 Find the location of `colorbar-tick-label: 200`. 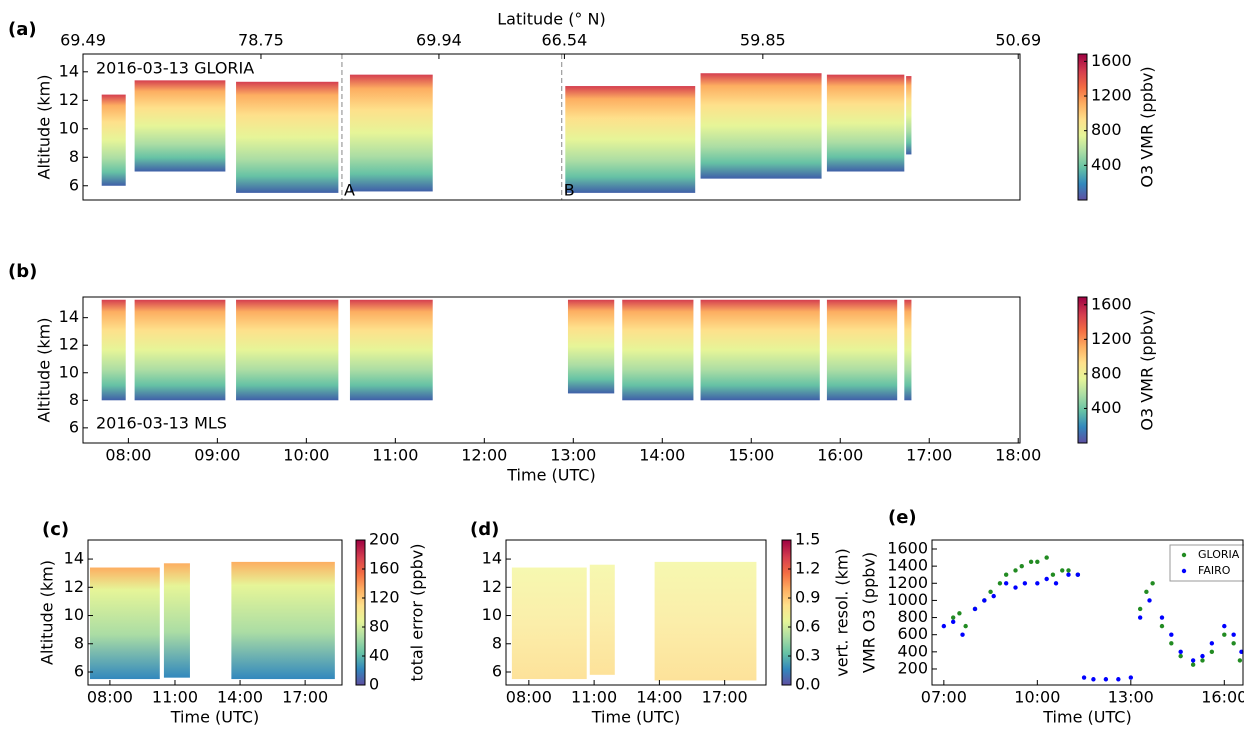

colorbar-tick-label: 200 is located at coordinates (384, 539).